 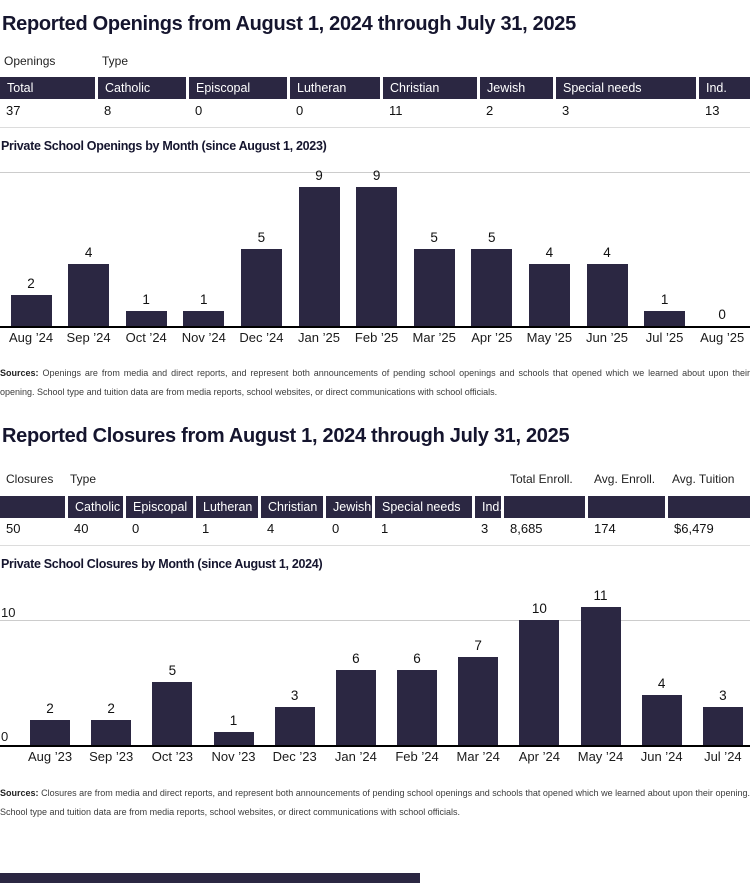 I want to click on openings-value-cell-0: 37, so click(x=13, y=110).